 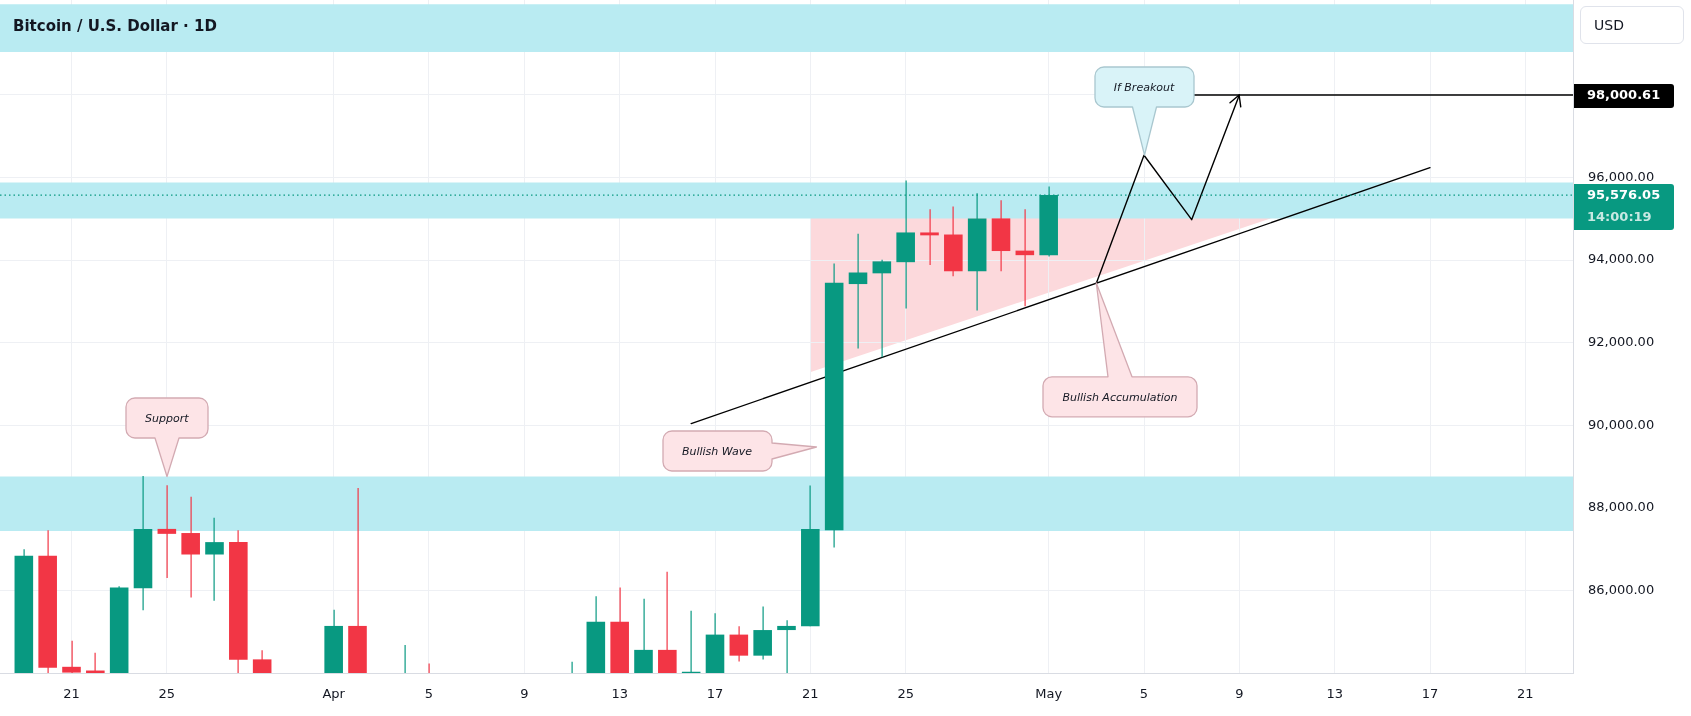 What do you see at coordinates (1621, 259) in the screenshot?
I see `y-tick-label: 94,000.00` at bounding box center [1621, 259].